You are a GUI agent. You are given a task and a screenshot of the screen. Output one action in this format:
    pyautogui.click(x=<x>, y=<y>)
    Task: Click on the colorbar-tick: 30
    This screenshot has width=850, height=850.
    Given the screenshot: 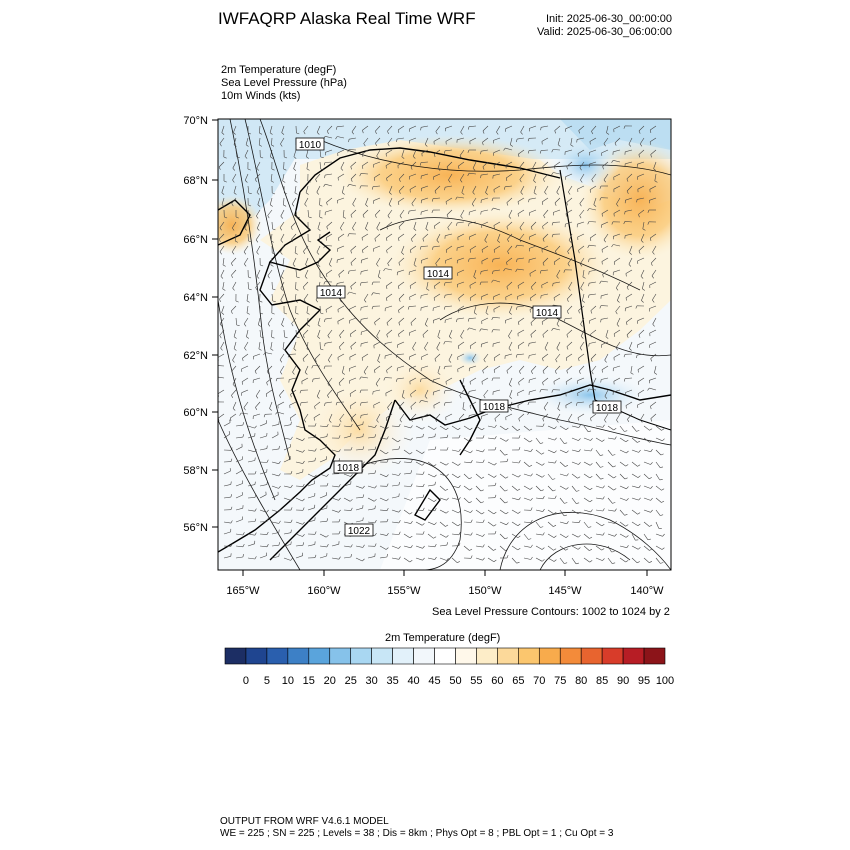 What is the action you would take?
    pyautogui.click(x=372, y=681)
    